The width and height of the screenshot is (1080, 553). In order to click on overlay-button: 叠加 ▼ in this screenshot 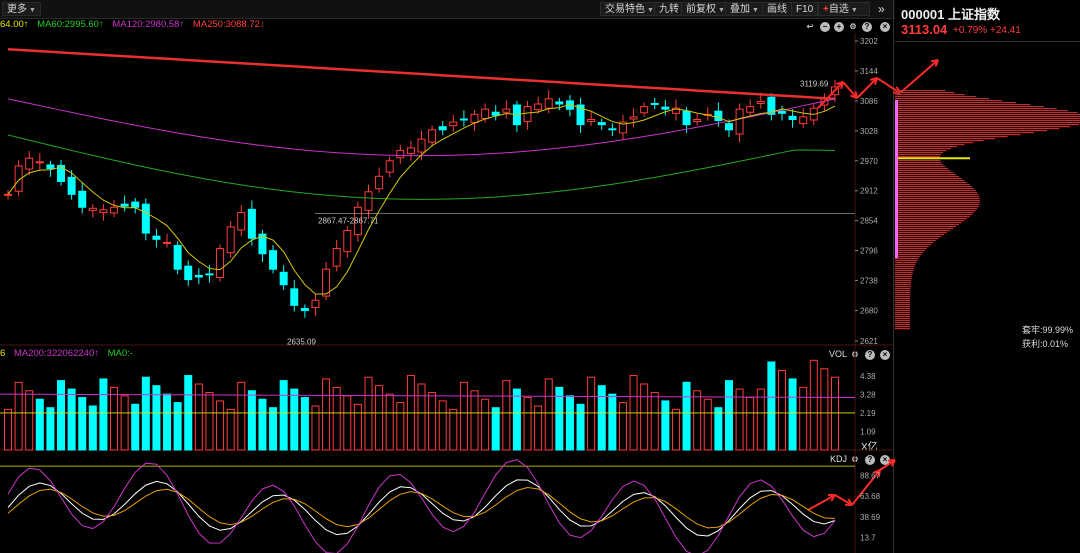, I will do `click(744, 9)`.